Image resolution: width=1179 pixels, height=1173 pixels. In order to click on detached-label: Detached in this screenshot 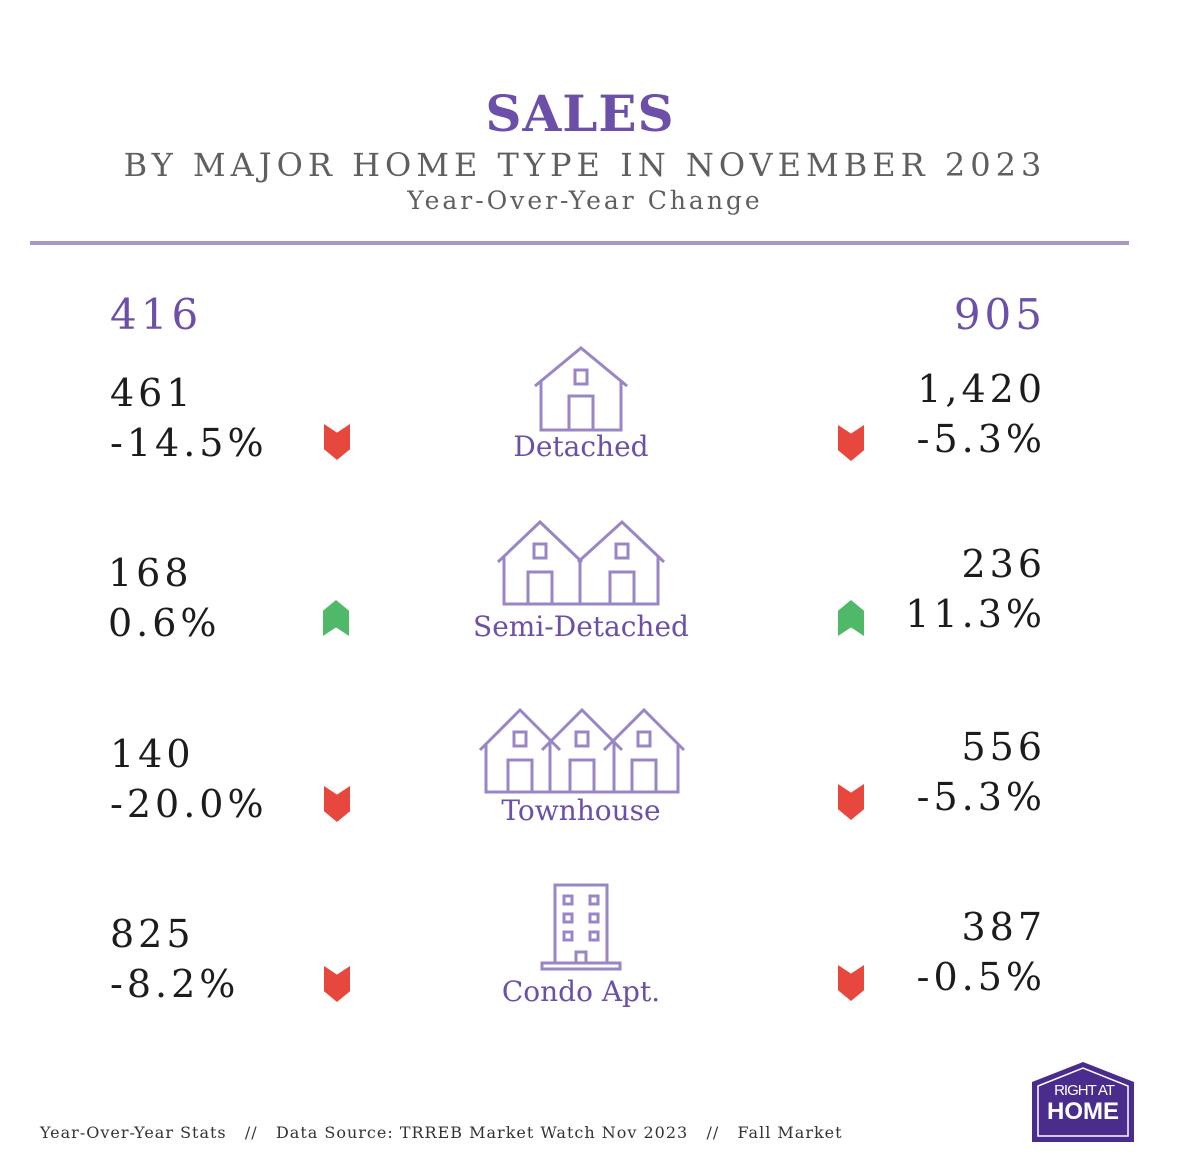, I will do `click(581, 446)`.